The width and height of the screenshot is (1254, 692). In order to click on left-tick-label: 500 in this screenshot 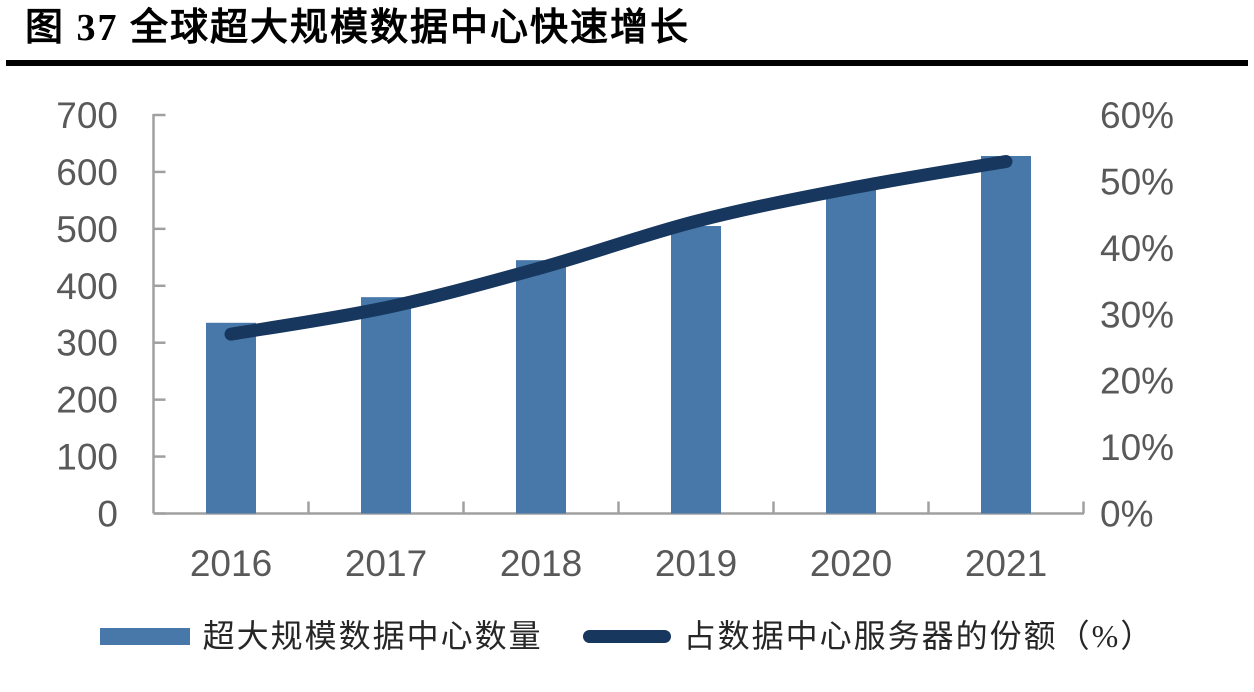, I will do `click(87, 229)`.